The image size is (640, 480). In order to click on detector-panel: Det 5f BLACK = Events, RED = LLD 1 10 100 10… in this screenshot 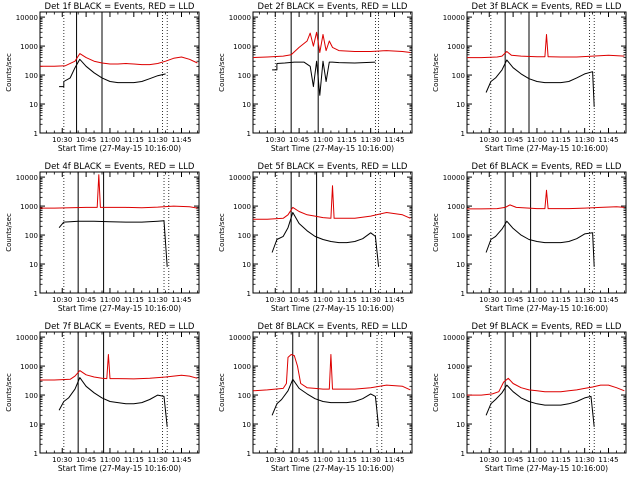, I will do `click(315, 237)`.